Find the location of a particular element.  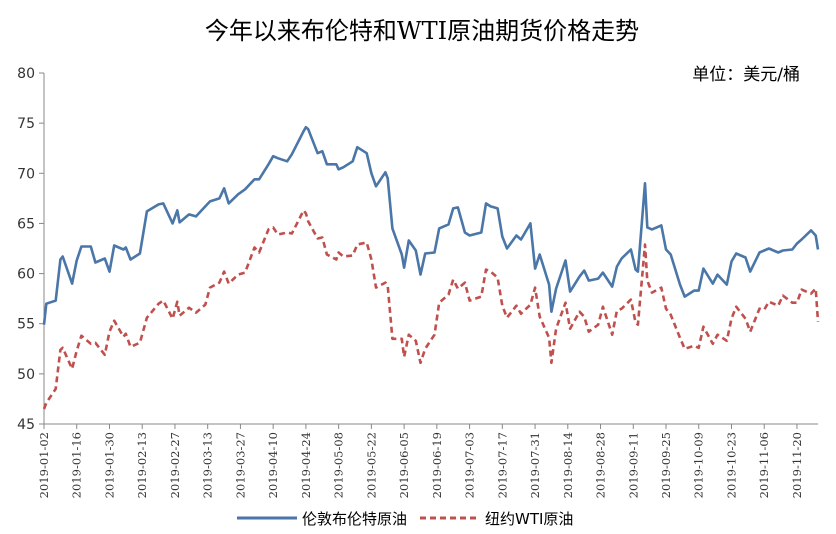

x-tick-label: 2019-04-10 is located at coordinates (273, 465).